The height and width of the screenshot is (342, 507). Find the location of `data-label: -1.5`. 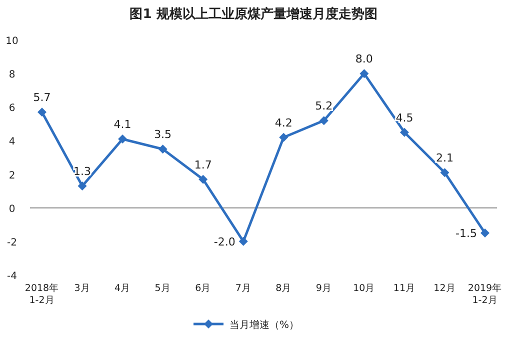

data-label: -1.5 is located at coordinates (466, 233).